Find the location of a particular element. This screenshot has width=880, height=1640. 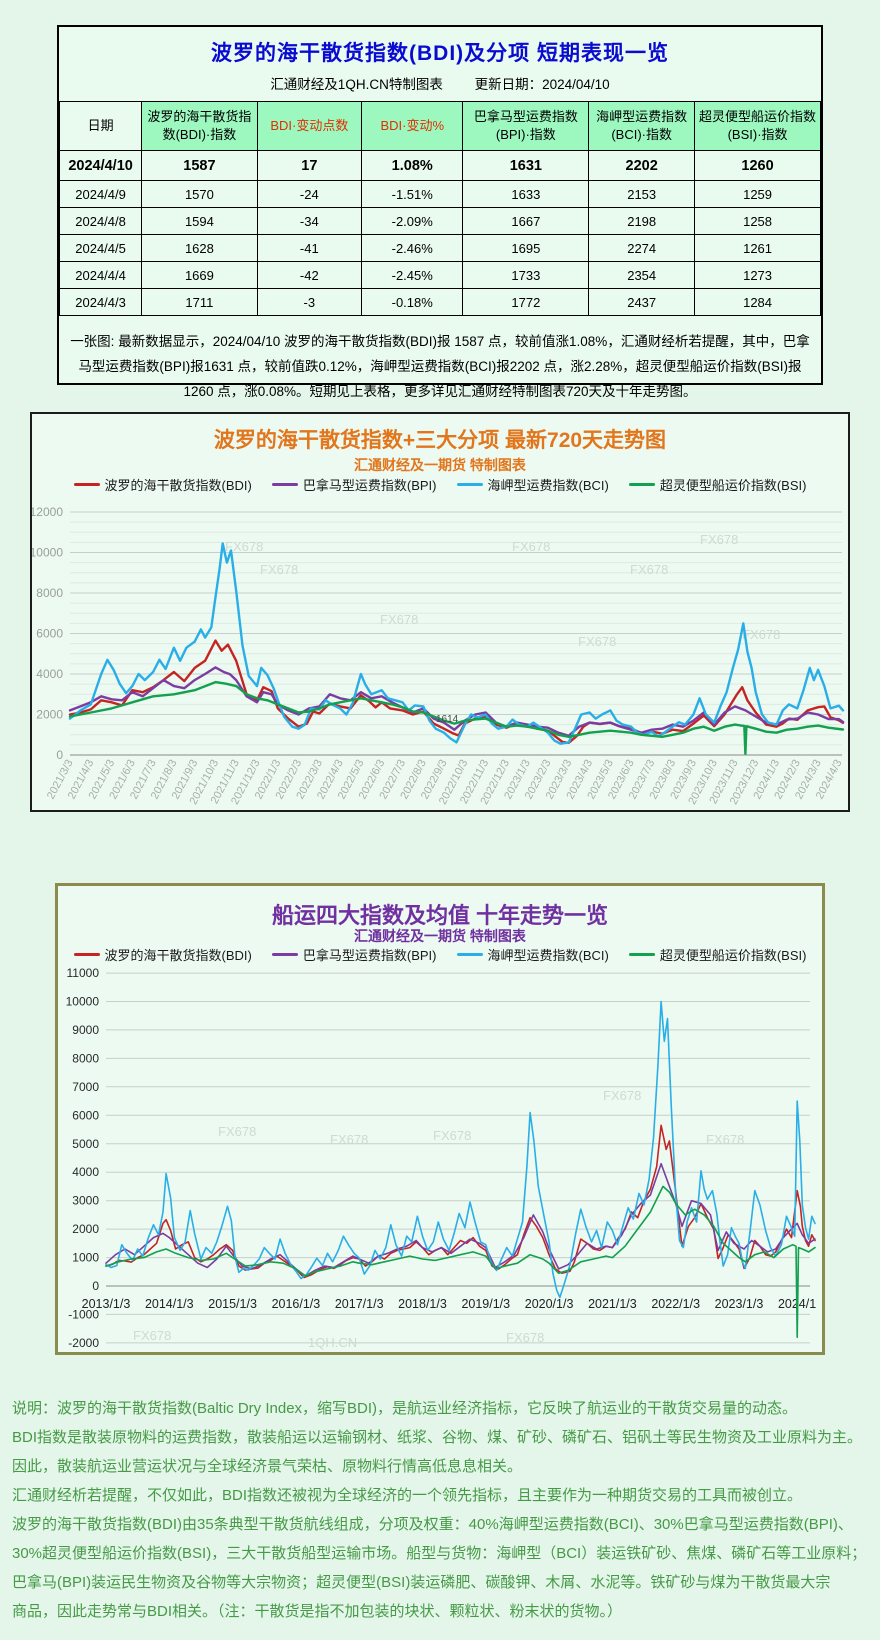

table-row: 2024/4/5 1628 -41 -2.46% 1695 2274 1261 is located at coordinates (439, 248).